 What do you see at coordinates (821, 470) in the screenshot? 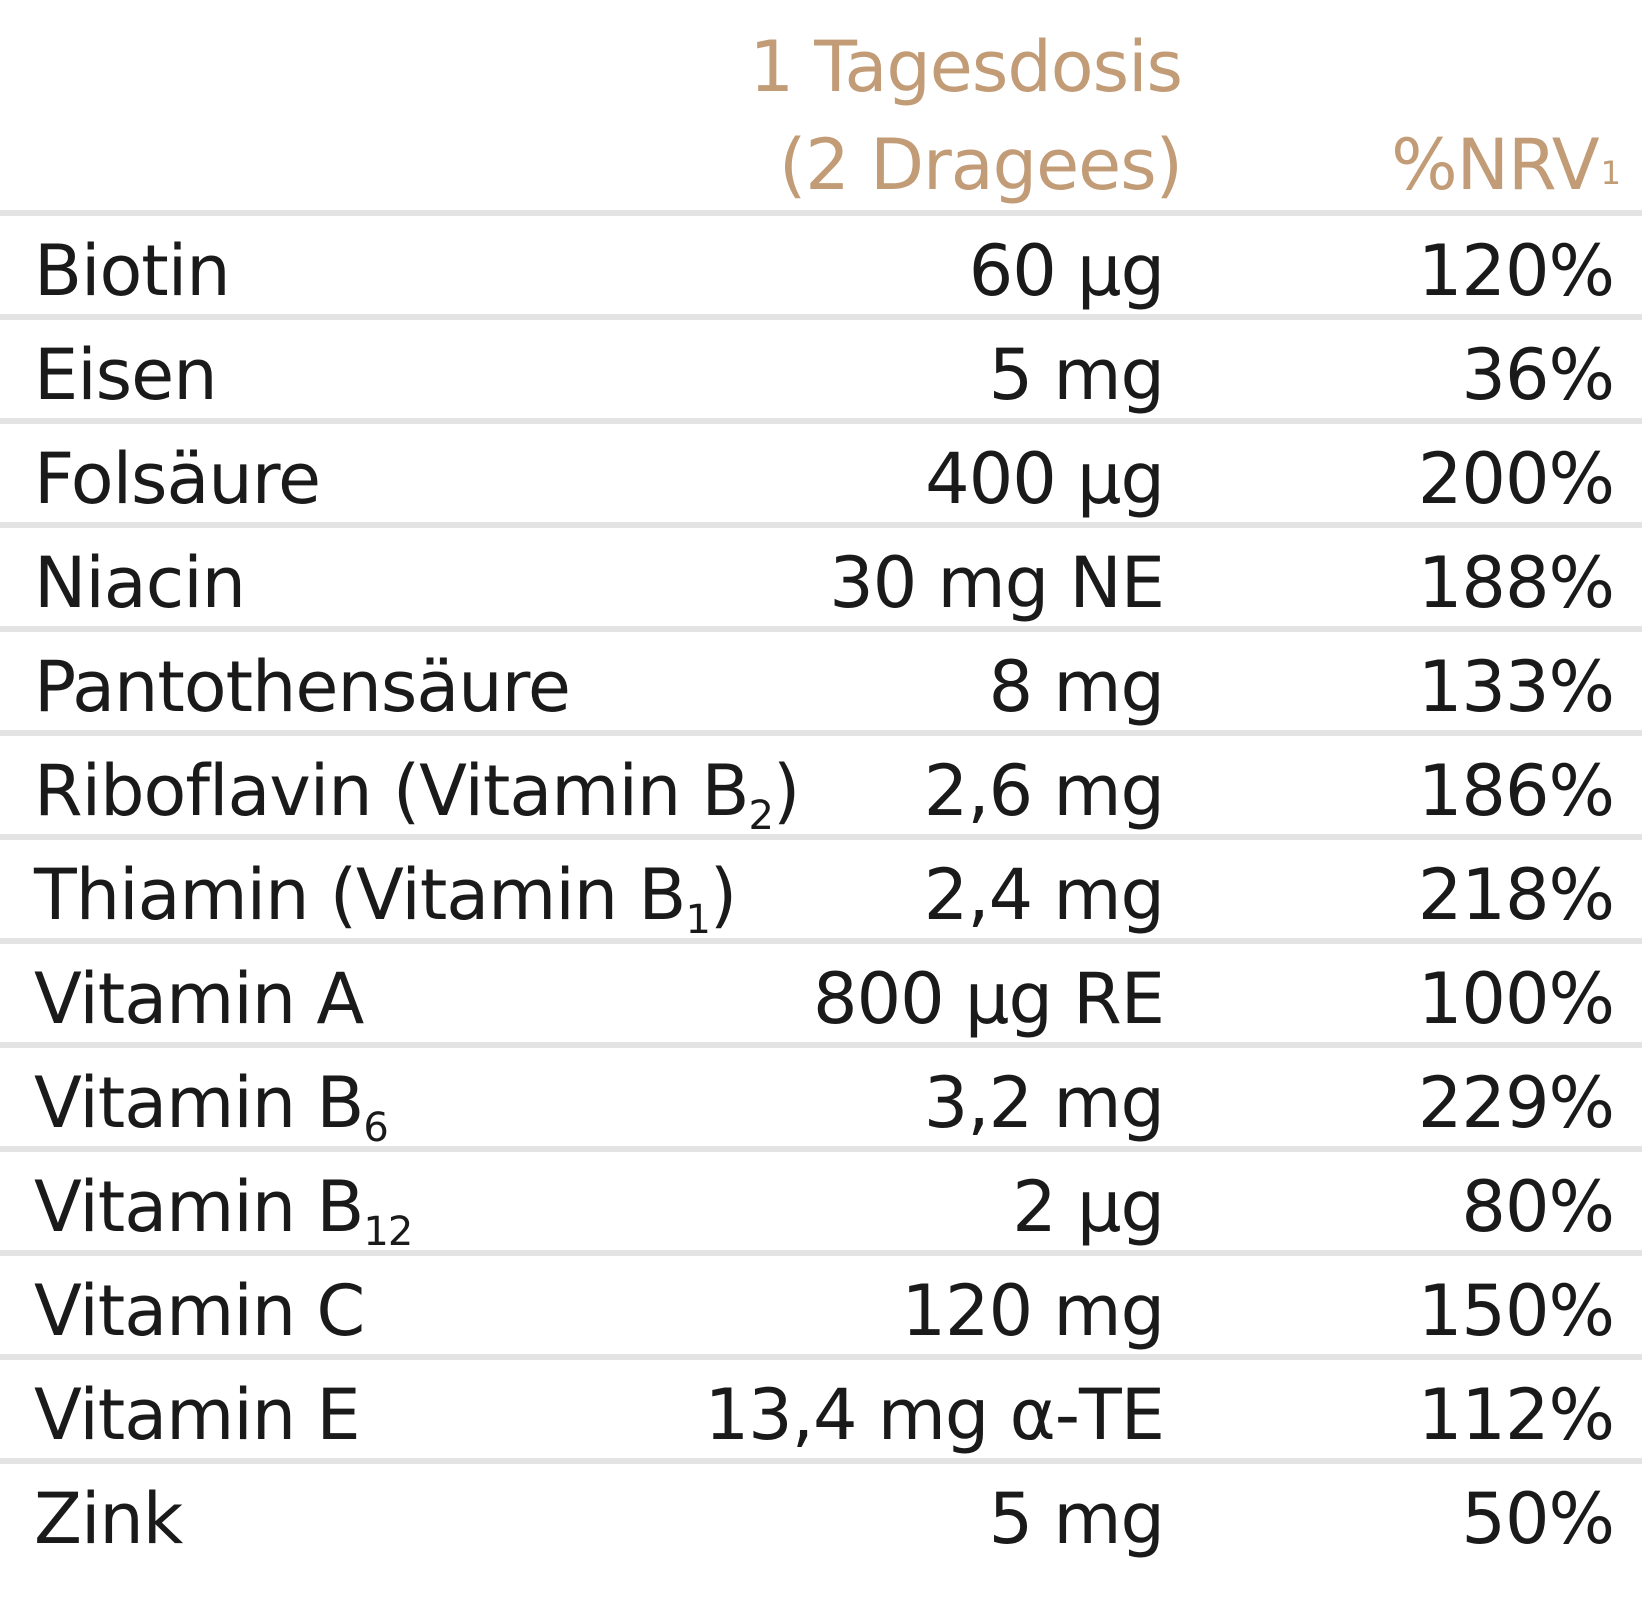
I see `table-row: Folsäure 400 µg 200%` at bounding box center [821, 470].